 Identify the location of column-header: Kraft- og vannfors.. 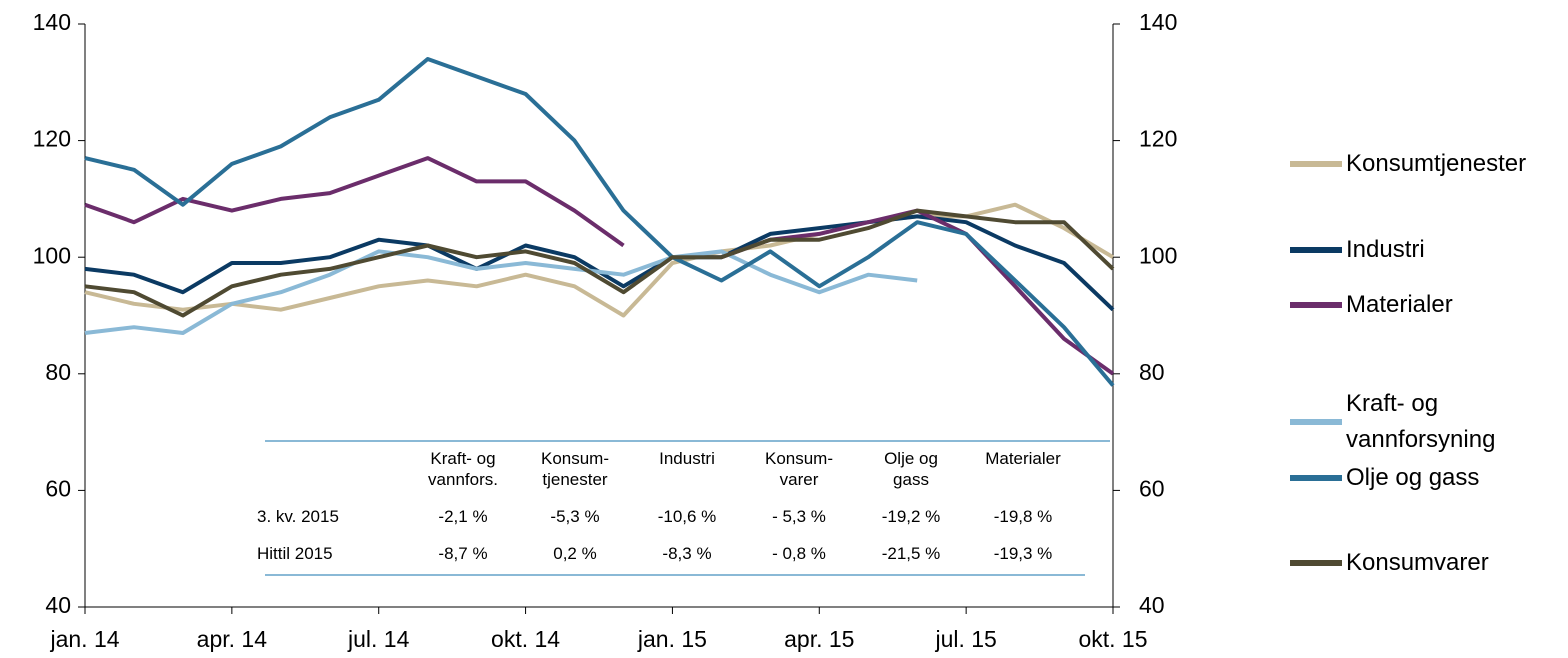
(463, 473).